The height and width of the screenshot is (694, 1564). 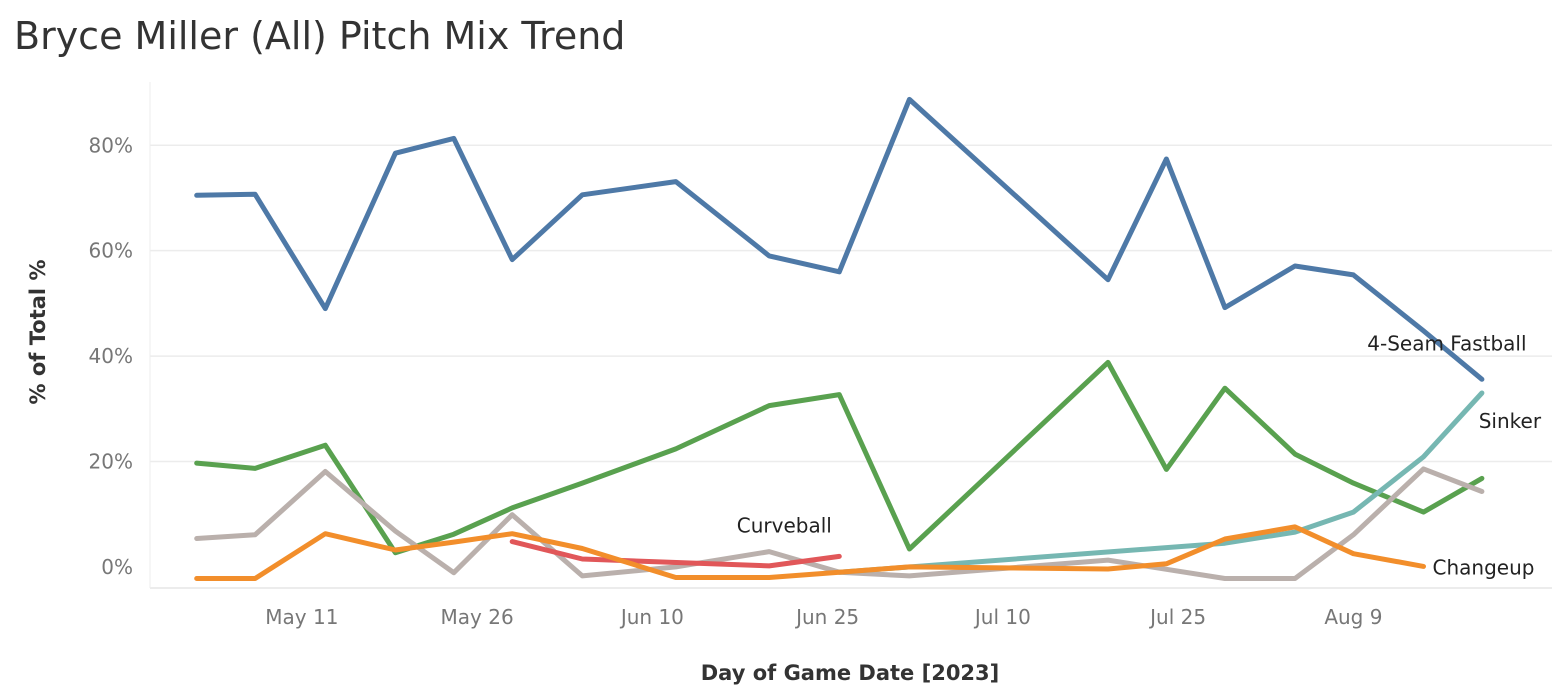 I want to click on x-tick-label: Jun 10, so click(x=651, y=617).